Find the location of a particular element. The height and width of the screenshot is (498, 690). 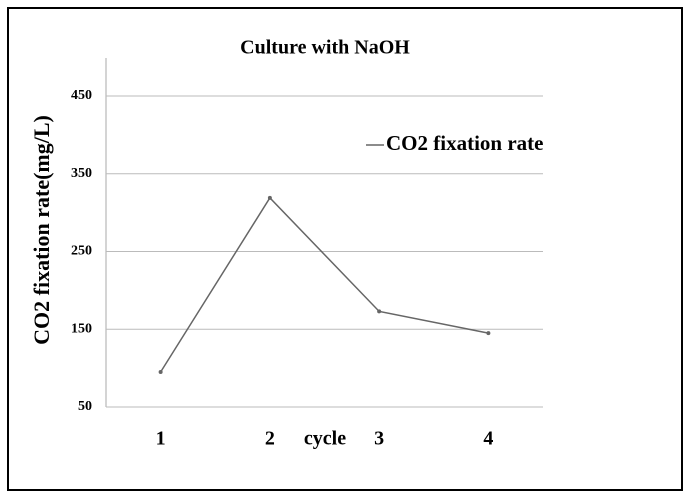

y-tick-label: 150 is located at coordinates (81, 328).